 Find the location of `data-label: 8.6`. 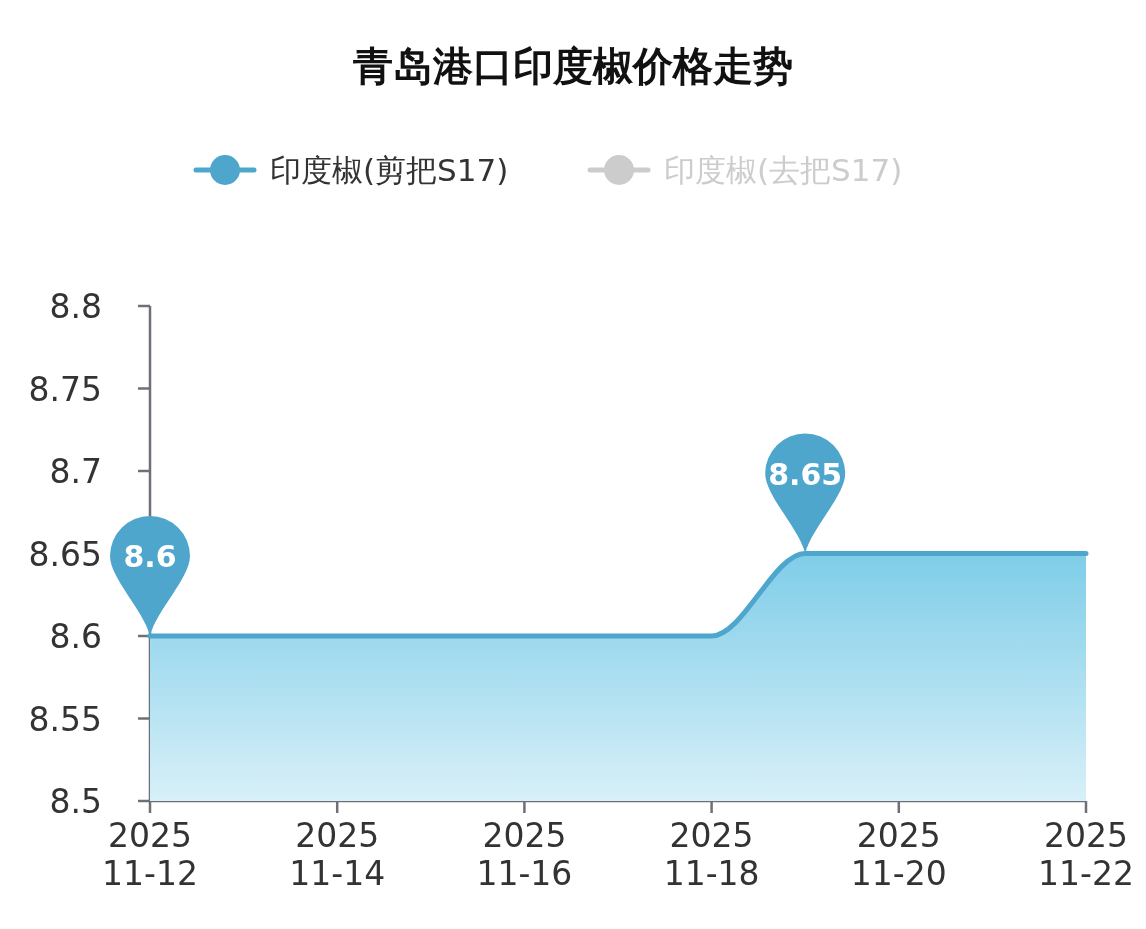

data-label: 8.6 is located at coordinates (150, 556).